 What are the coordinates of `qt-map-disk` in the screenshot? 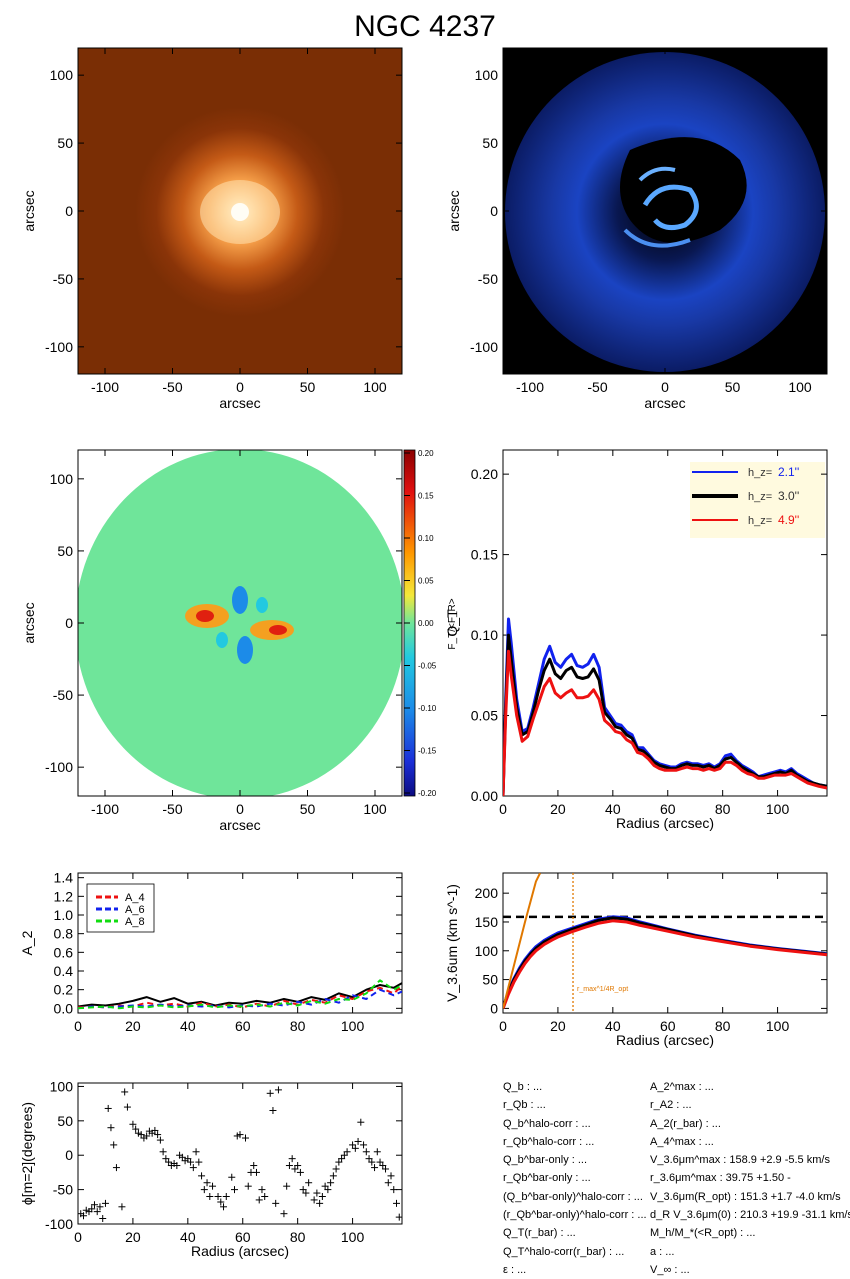 It's located at (240, 623).